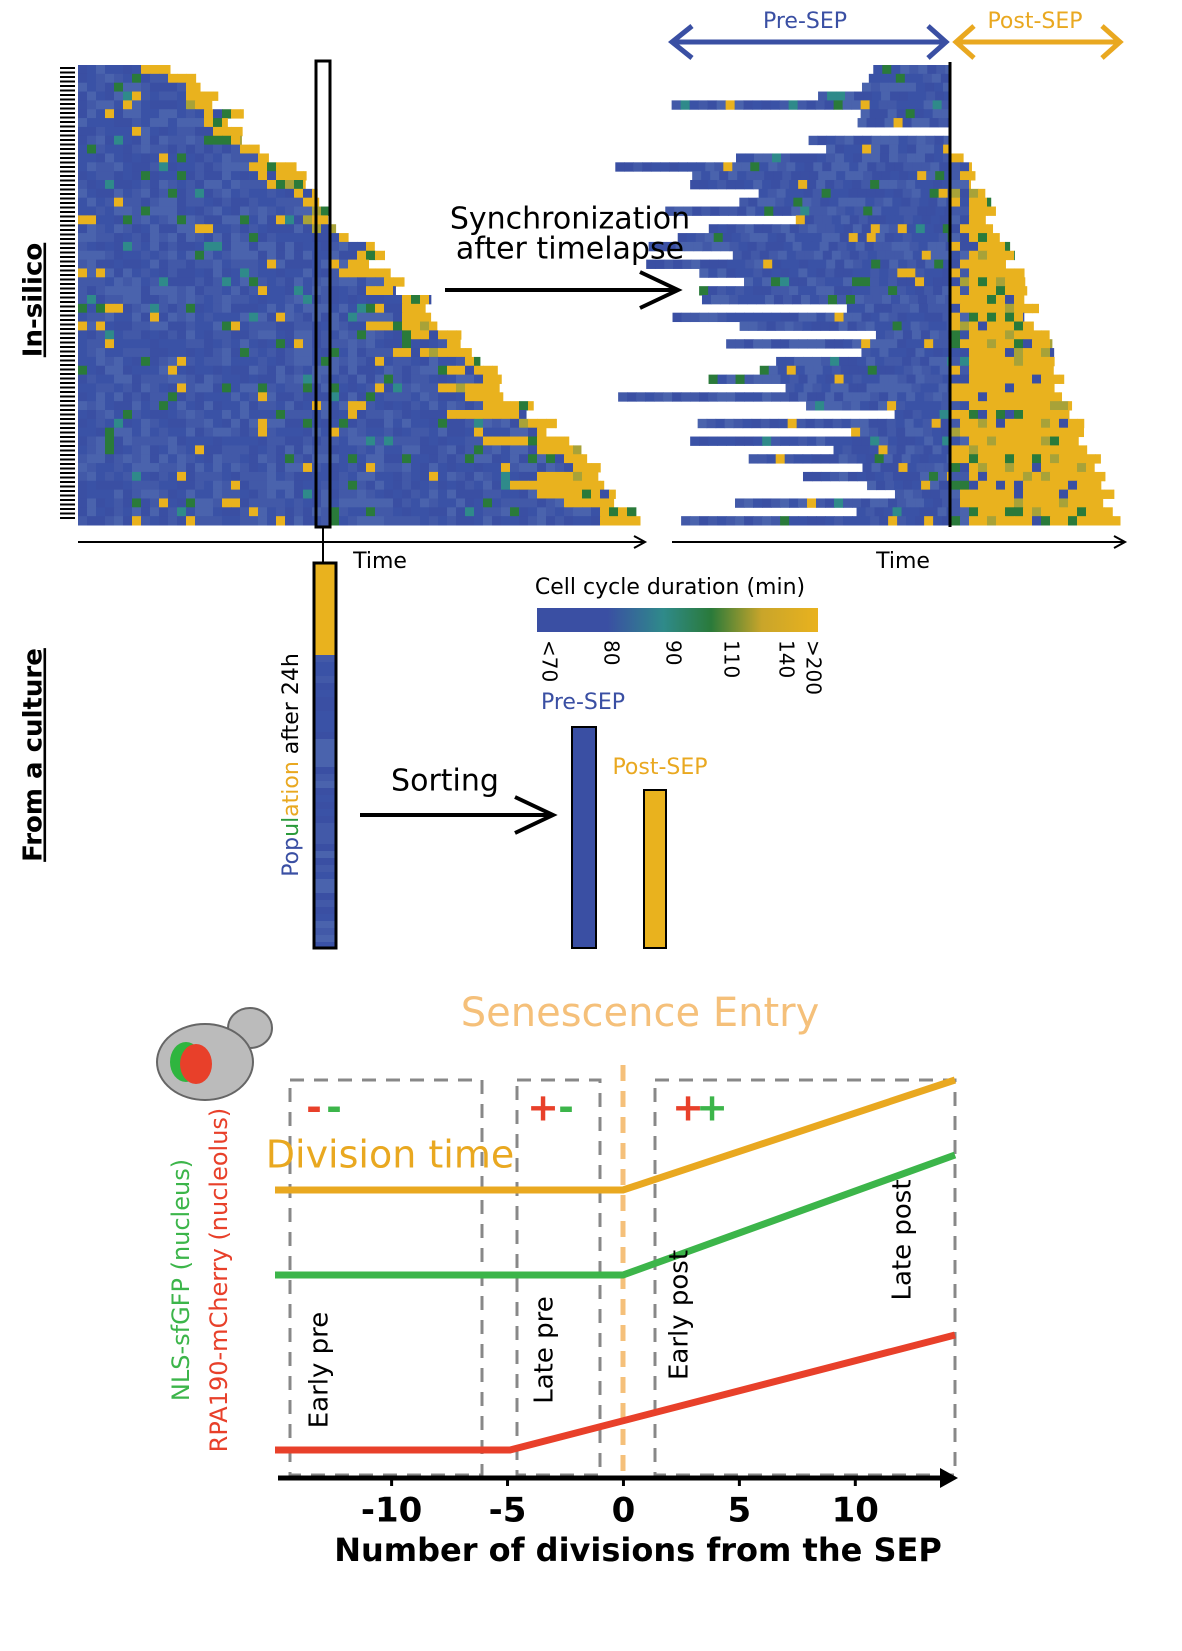 Image resolution: width=1182 pixels, height=1651 pixels. Describe the element at coordinates (674, 652) in the screenshot. I see `colorbar-tick: 90` at that location.